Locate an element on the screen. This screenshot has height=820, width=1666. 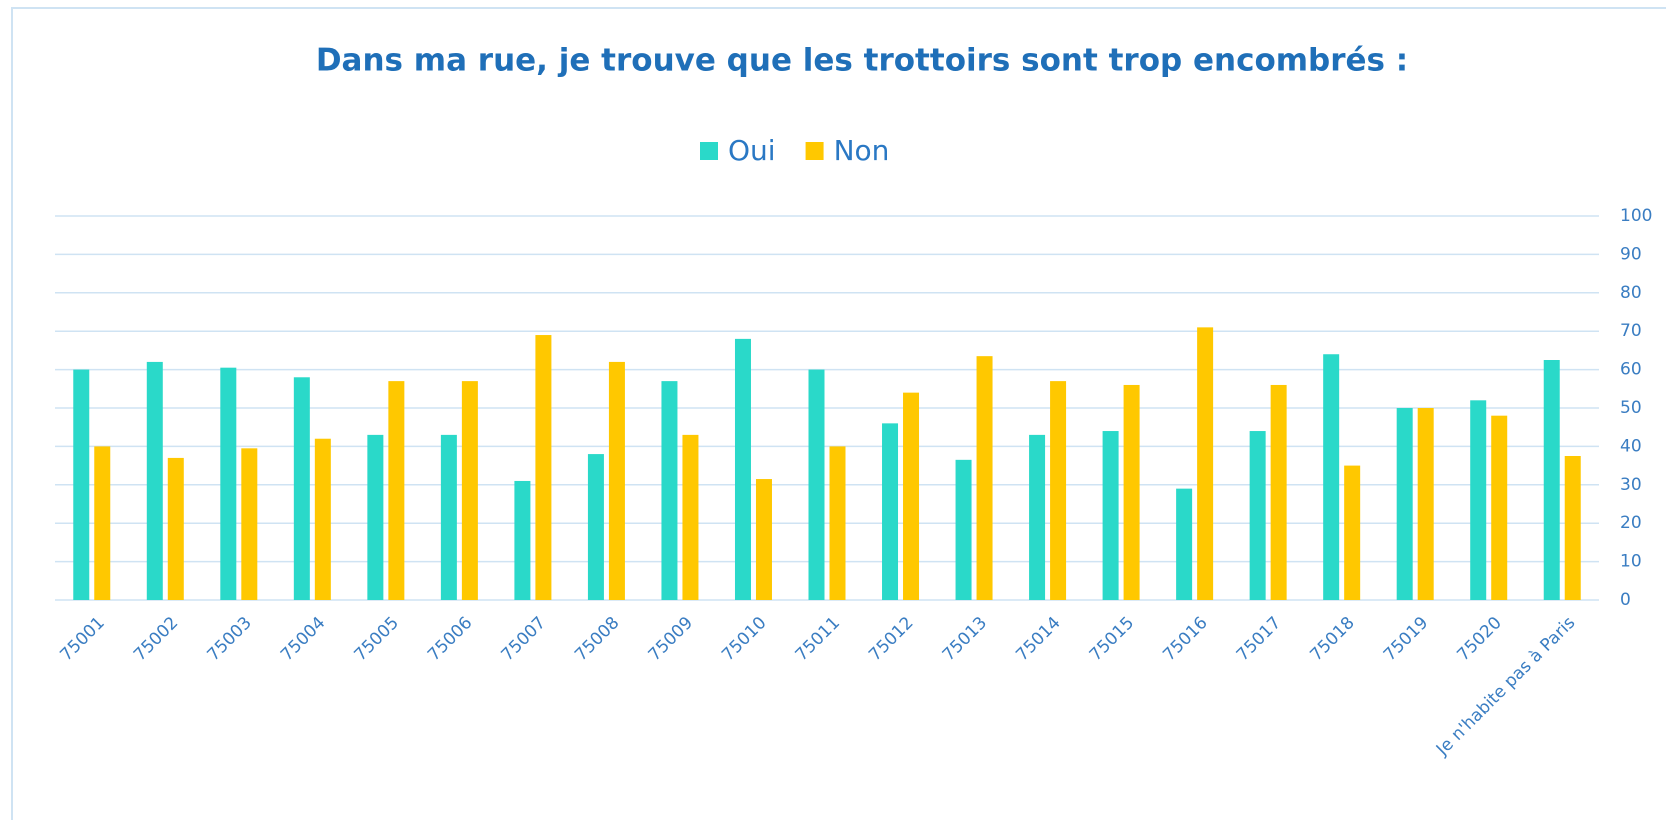
y-tick-label: 50 is located at coordinates (1631, 408).